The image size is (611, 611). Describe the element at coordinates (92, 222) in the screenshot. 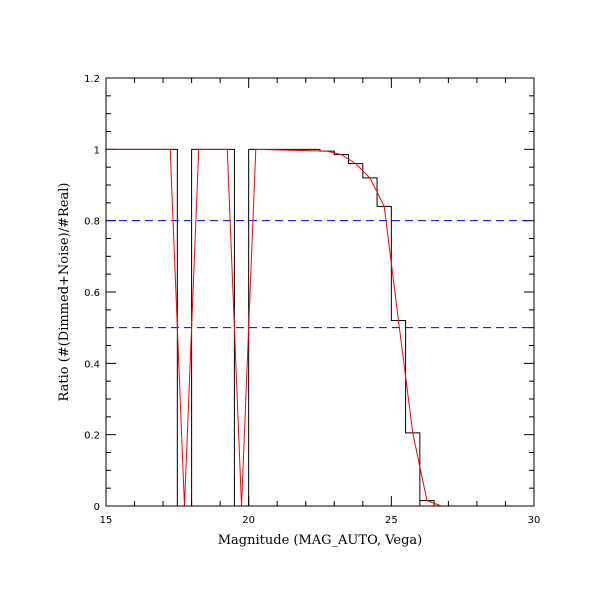

I see `y-tick-label: 0.8` at that location.